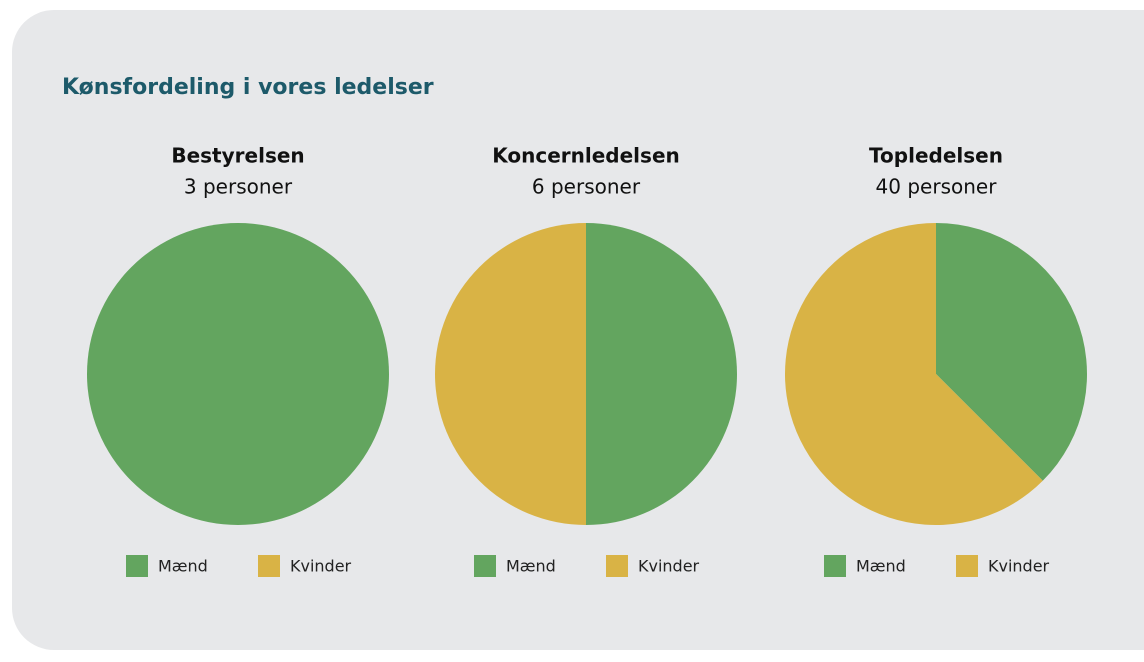 This screenshot has width=1144, height=662. I want to click on pie-subtitle: 6 personer, so click(586, 187).